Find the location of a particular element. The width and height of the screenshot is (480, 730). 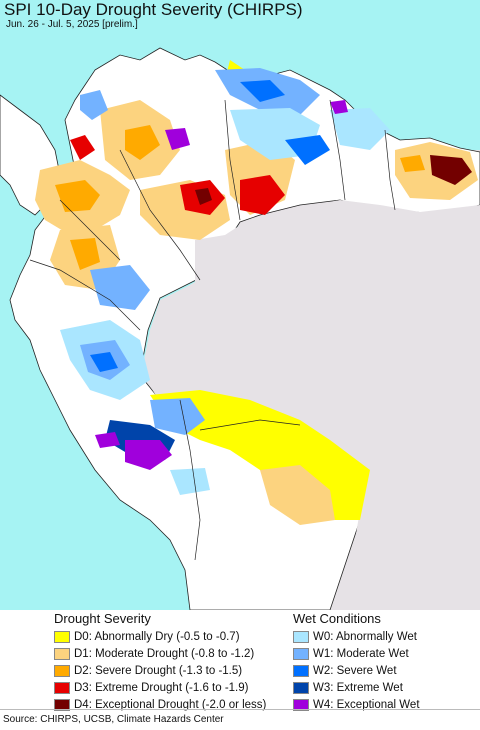

wet-legend-heading: Wet Conditions is located at coordinates (337, 618).